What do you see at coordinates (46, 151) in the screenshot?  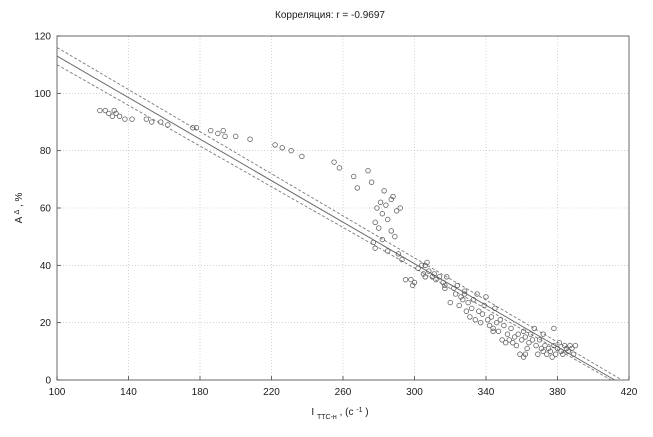 I see `y-tick-label: 80` at bounding box center [46, 151].